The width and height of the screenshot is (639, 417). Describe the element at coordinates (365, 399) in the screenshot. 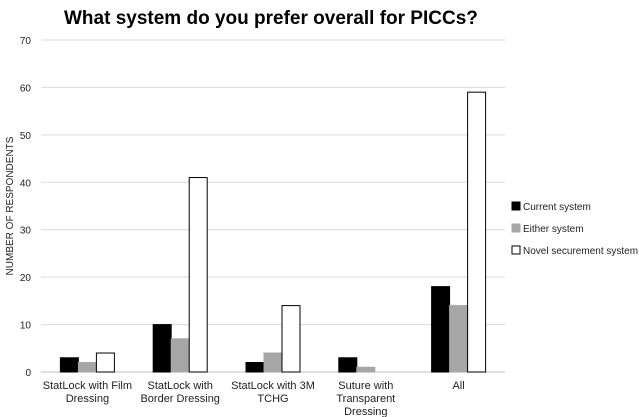

I see `x-tick-label: Transparent` at that location.